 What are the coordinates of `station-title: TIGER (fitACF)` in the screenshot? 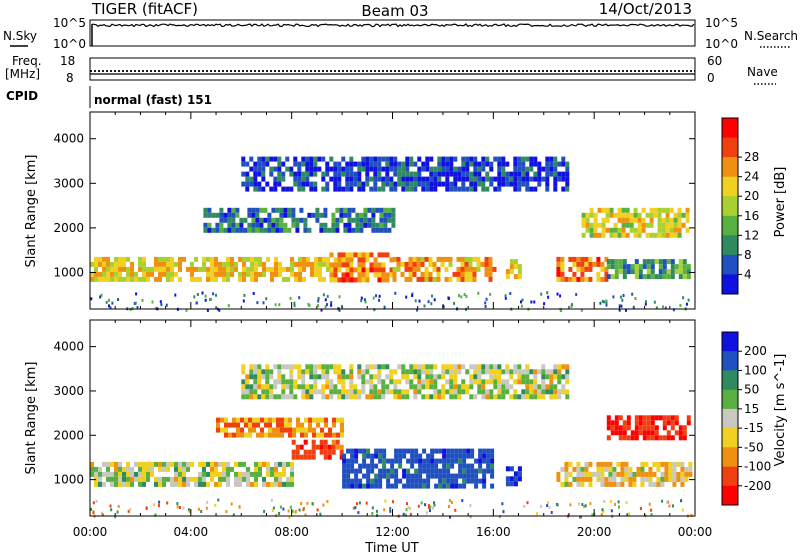 It's located at (144, 9).